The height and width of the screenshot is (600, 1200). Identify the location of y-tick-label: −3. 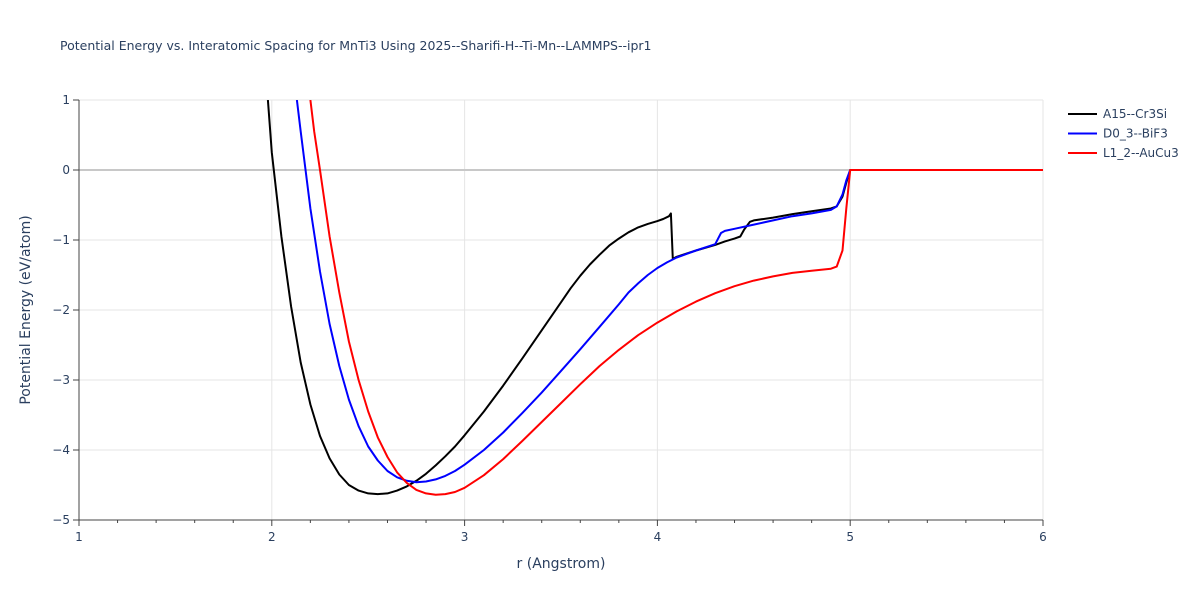
(61, 380).